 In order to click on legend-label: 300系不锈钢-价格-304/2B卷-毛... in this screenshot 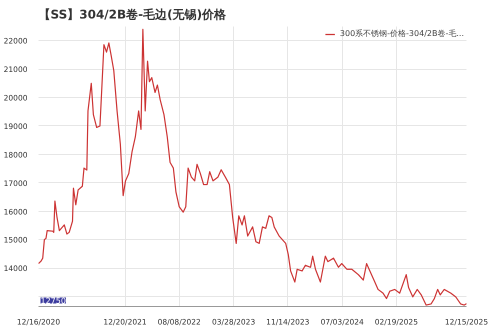, I will do `click(402, 33)`.